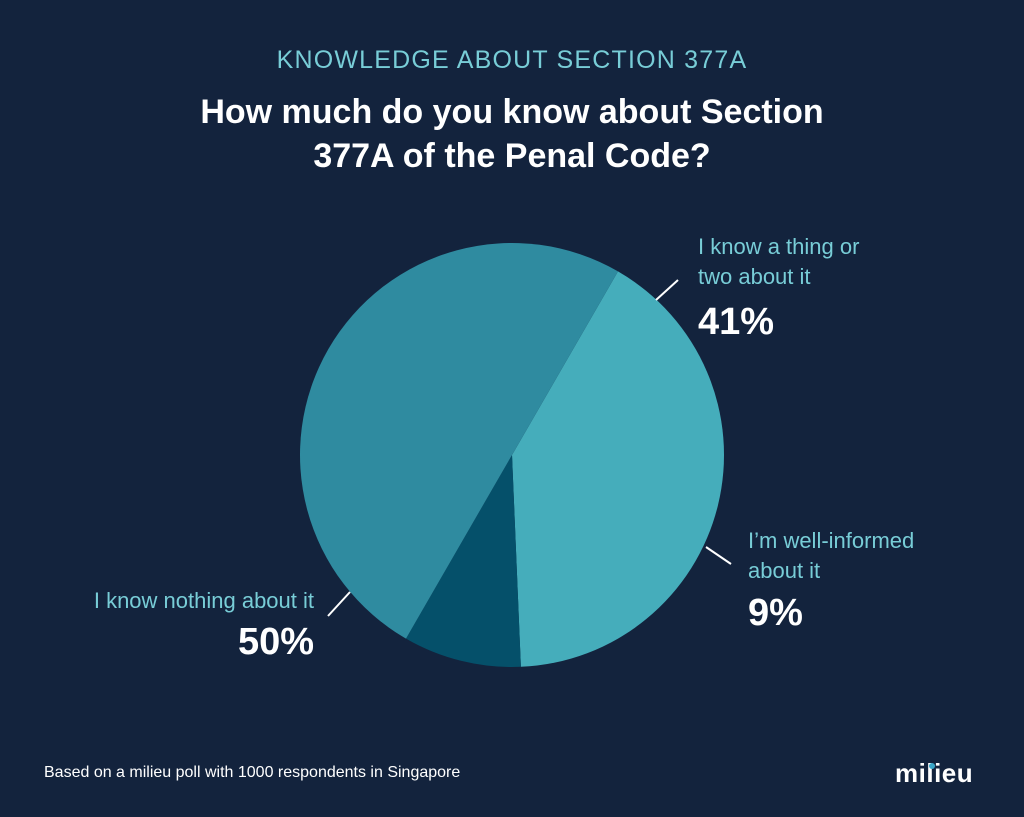 Image resolution: width=1024 pixels, height=817 pixels. I want to click on brand-logo-dot, so click(932, 766).